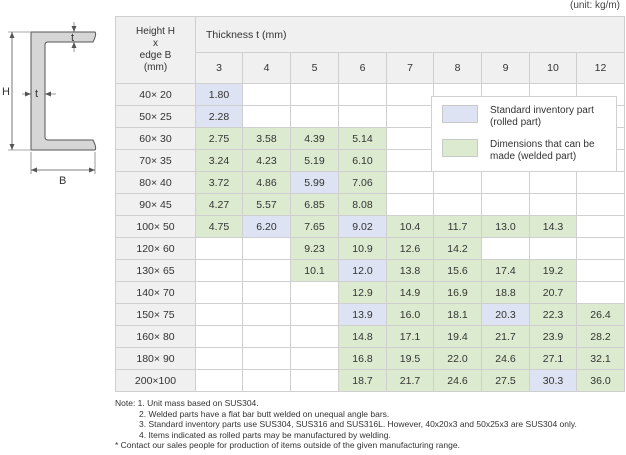 The width and height of the screenshot is (626, 455). Describe the element at coordinates (314, 226) in the screenshot. I see `mass-cell: 7.65` at that location.